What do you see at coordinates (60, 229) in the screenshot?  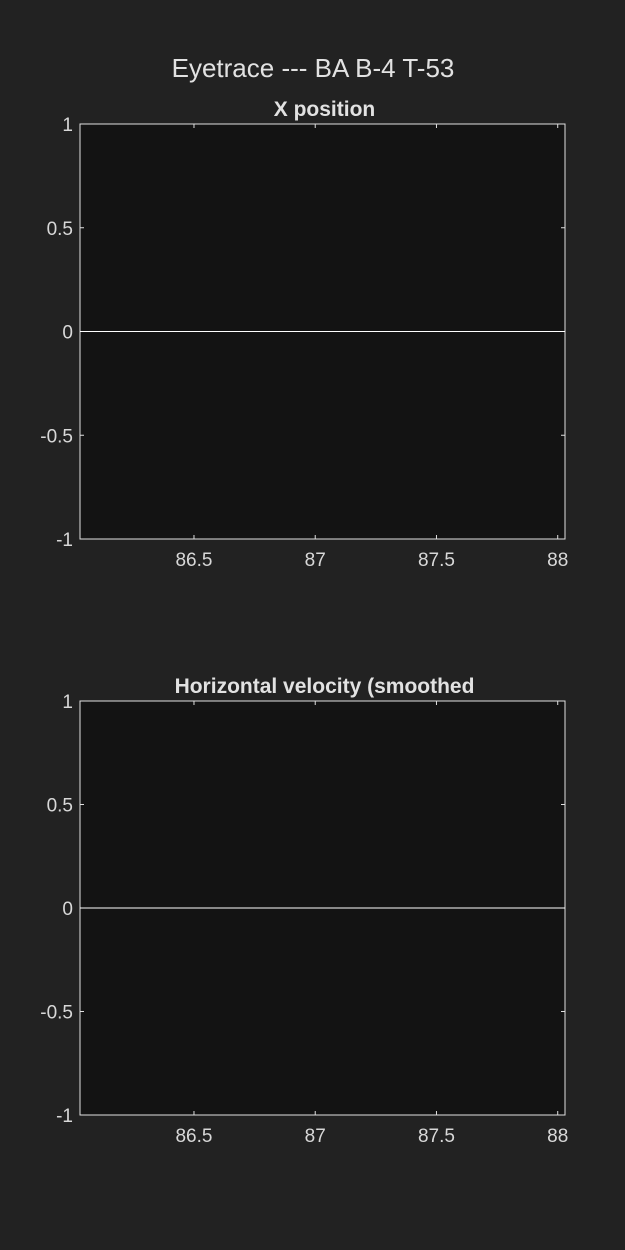 I see `x-position-ytick-label: 0.5` at bounding box center [60, 229].